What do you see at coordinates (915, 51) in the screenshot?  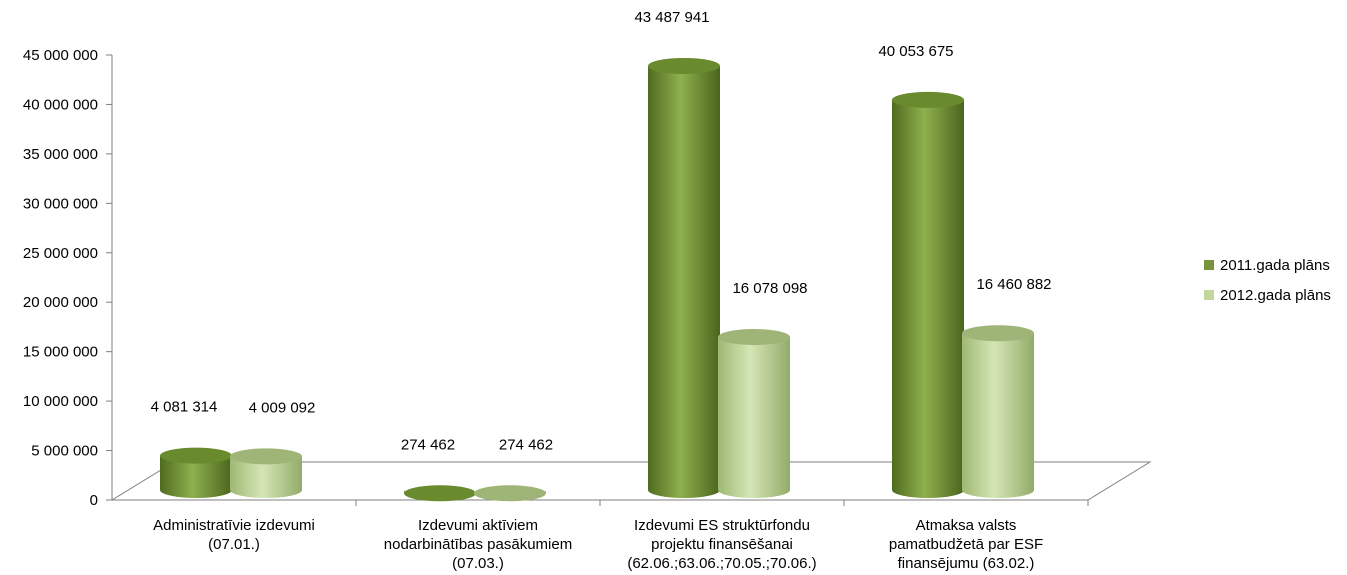 I see `data-label: 40 053 675` at bounding box center [915, 51].